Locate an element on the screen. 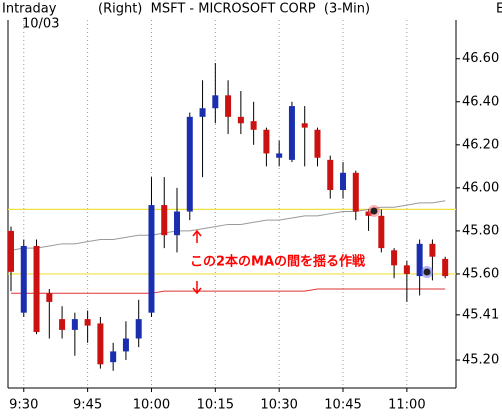 This screenshot has height=416, width=502. annotation: この2本のMAの間を揺る作戦 is located at coordinates (278, 262).